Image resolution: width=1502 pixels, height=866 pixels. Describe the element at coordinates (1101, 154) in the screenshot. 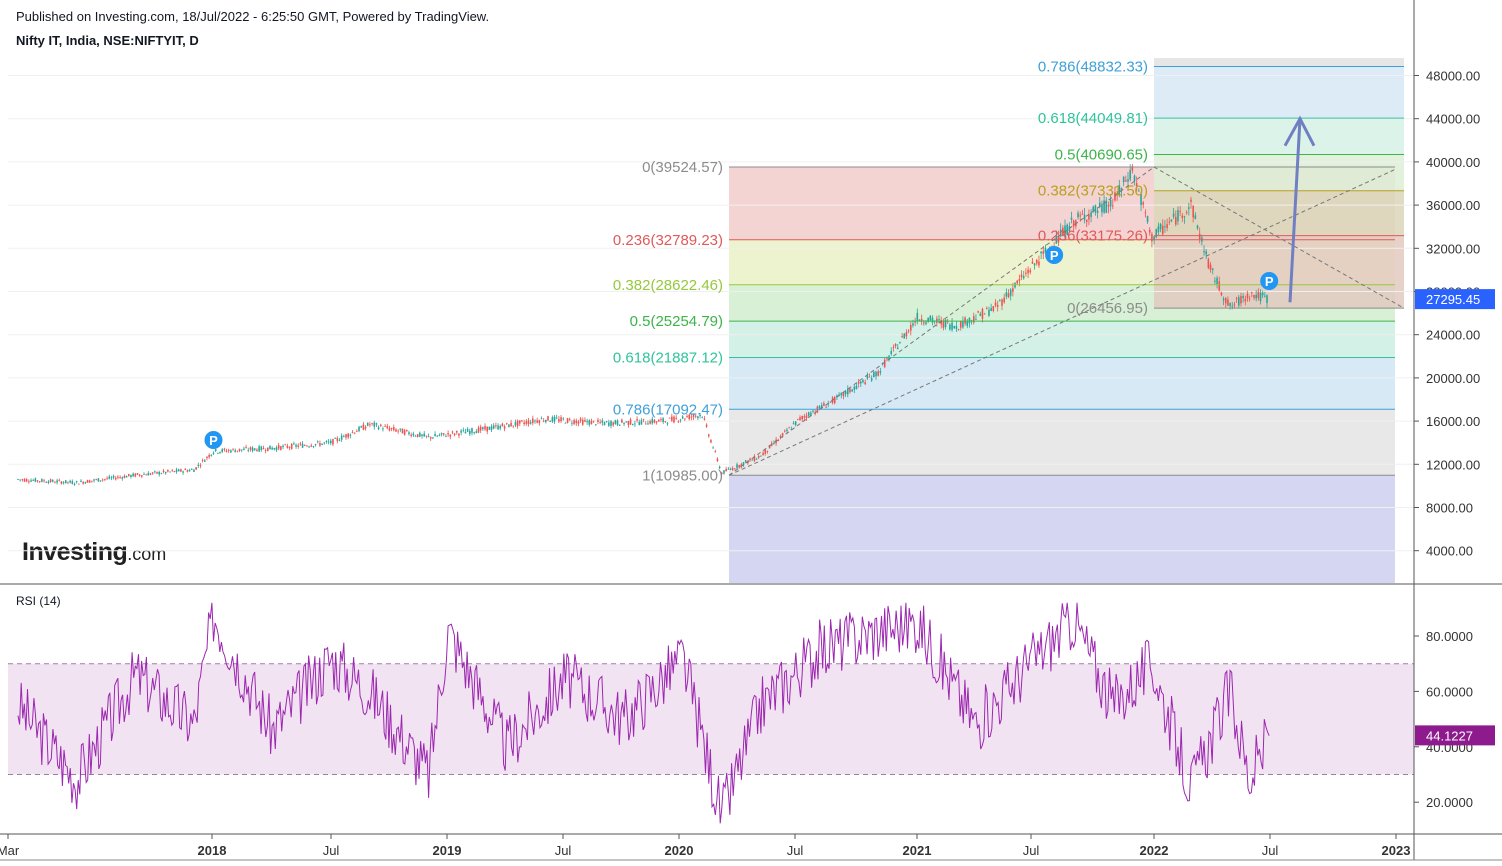

I see `fib2-label-2: 0.5(40690.65)` at that location.